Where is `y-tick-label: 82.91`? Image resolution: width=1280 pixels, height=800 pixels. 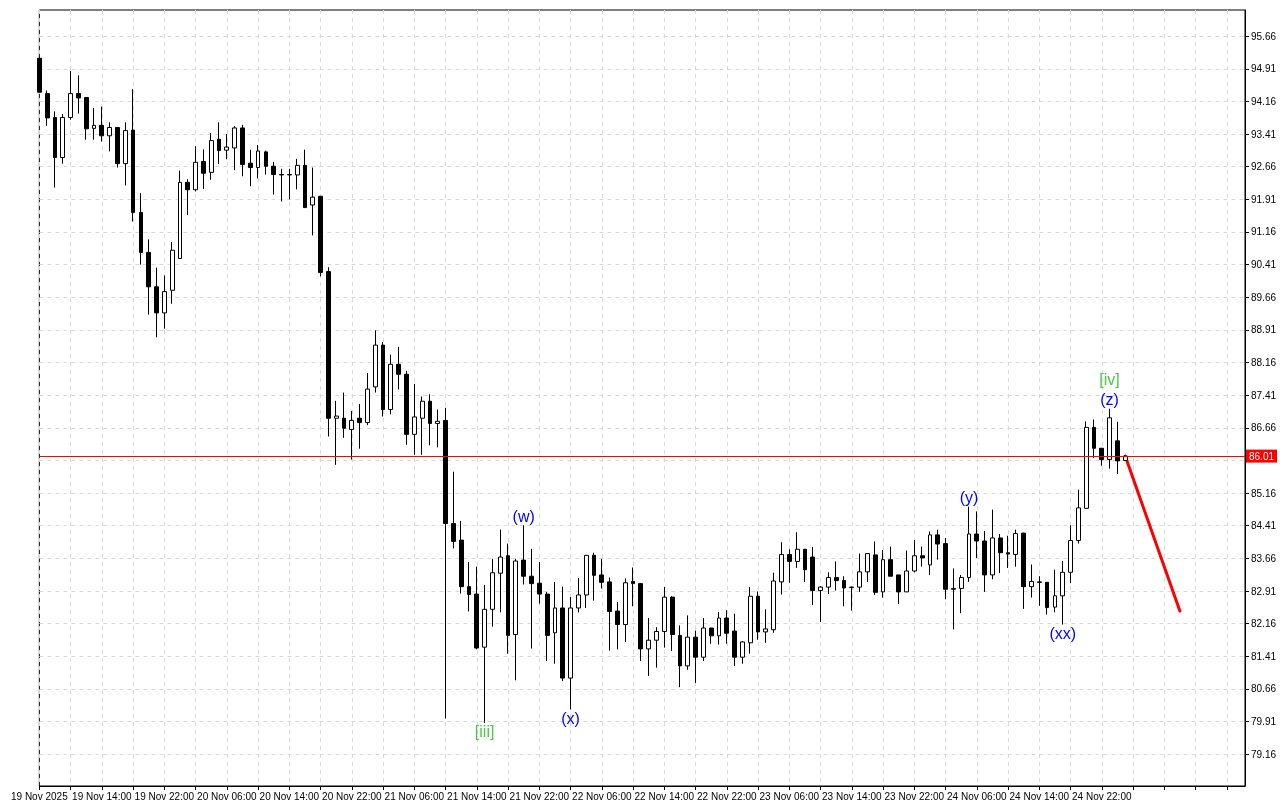
y-tick-label: 82.91 is located at coordinates (1264, 591).